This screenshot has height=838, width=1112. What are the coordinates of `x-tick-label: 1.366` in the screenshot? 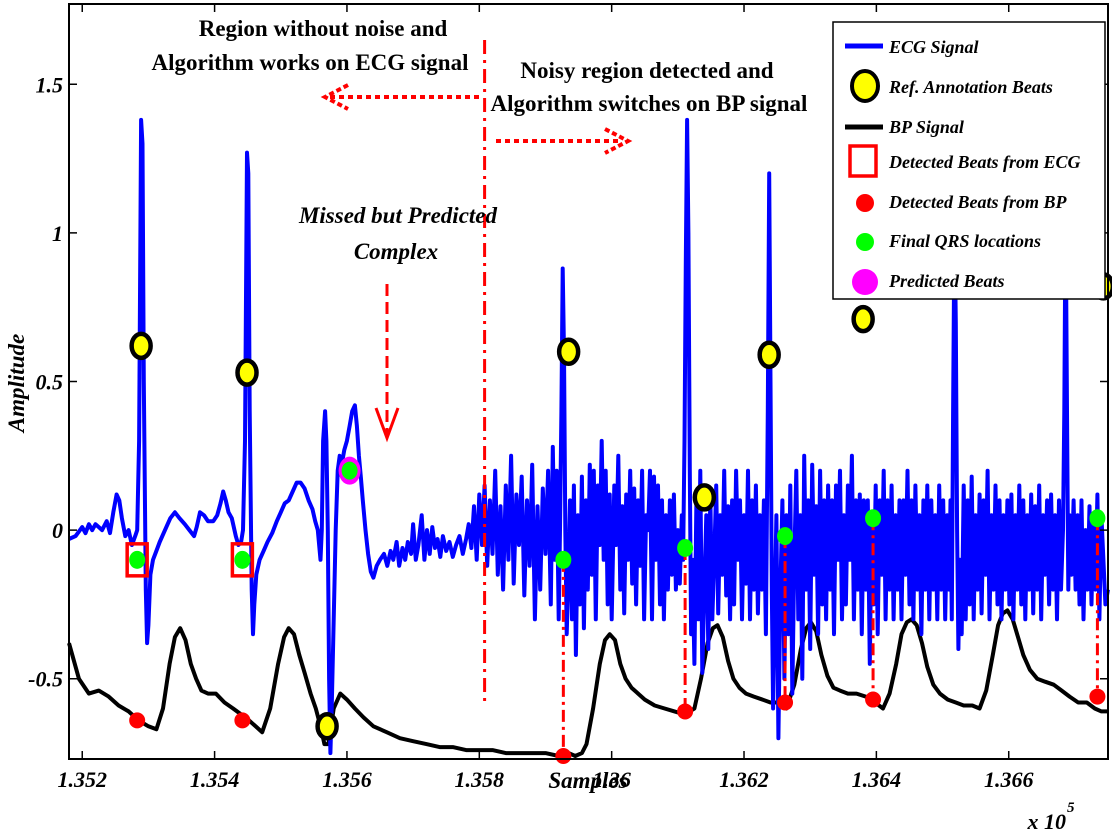 It's located at (1009, 779).